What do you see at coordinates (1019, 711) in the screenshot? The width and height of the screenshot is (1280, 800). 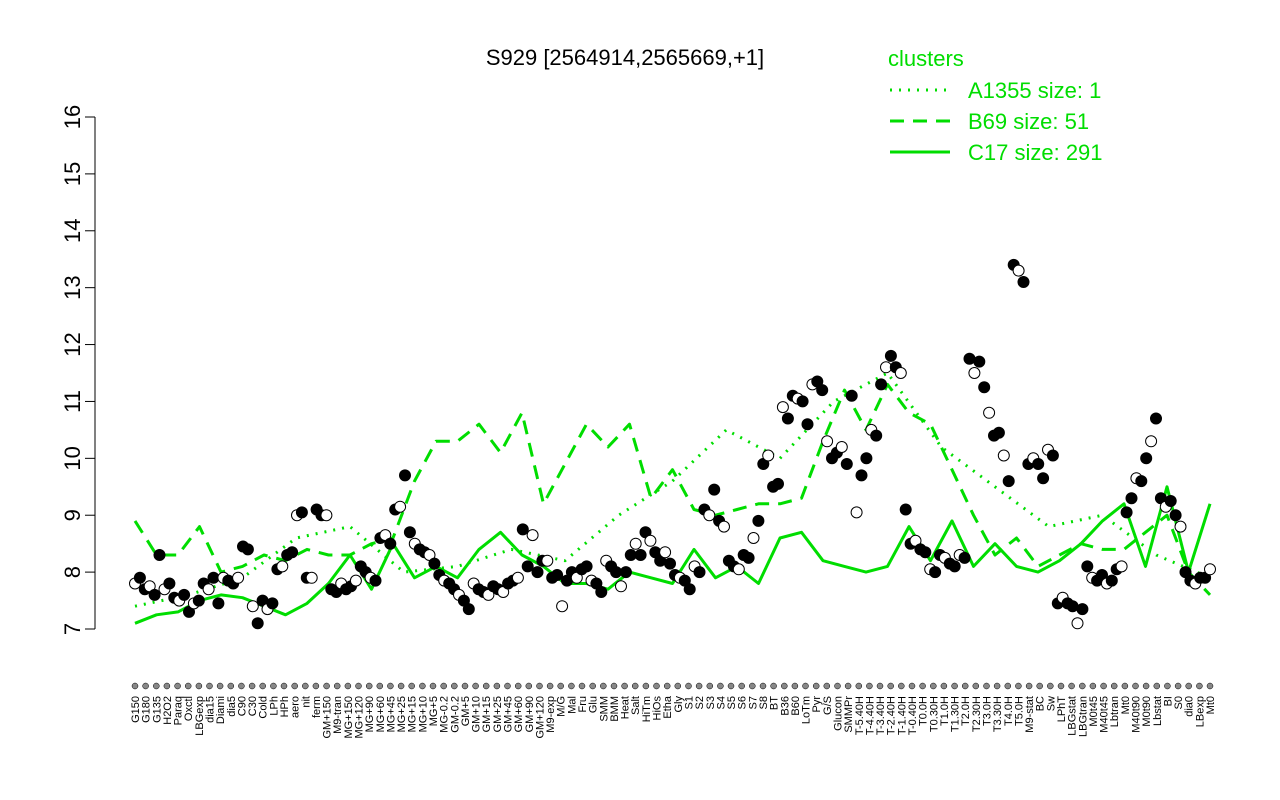 I see `x-tick-label: T5.0H` at bounding box center [1019, 711].